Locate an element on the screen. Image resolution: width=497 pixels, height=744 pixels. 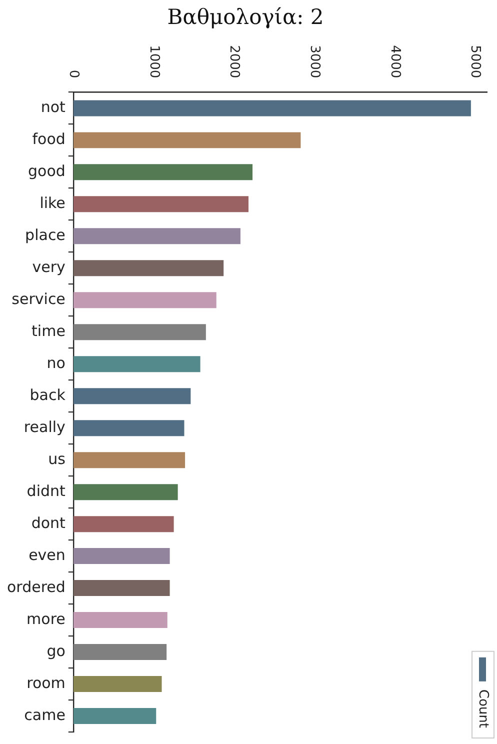
chart-title: Βαθμολογία: 2 is located at coordinates (245, 17).